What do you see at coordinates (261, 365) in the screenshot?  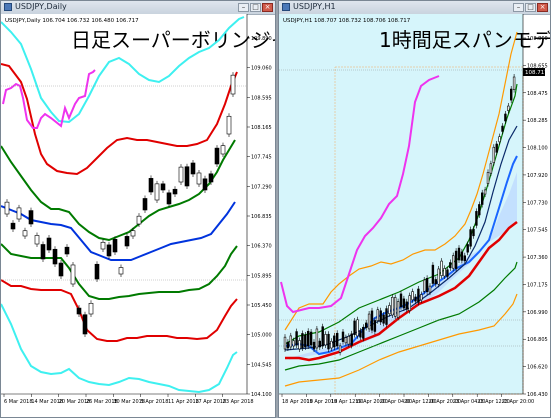 I see `price-tick-label: 104.545` at bounding box center [261, 365].